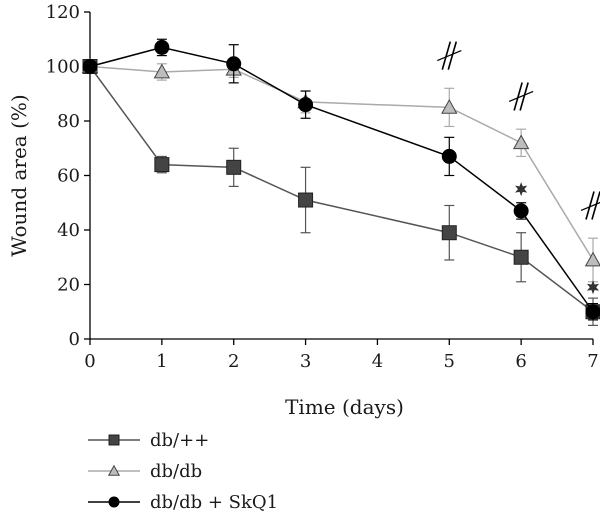 Image resolution: width=600 pixels, height=519 pixels. What do you see at coordinates (63, 67) in the screenshot?
I see `y-tick-label: 100` at bounding box center [63, 67].